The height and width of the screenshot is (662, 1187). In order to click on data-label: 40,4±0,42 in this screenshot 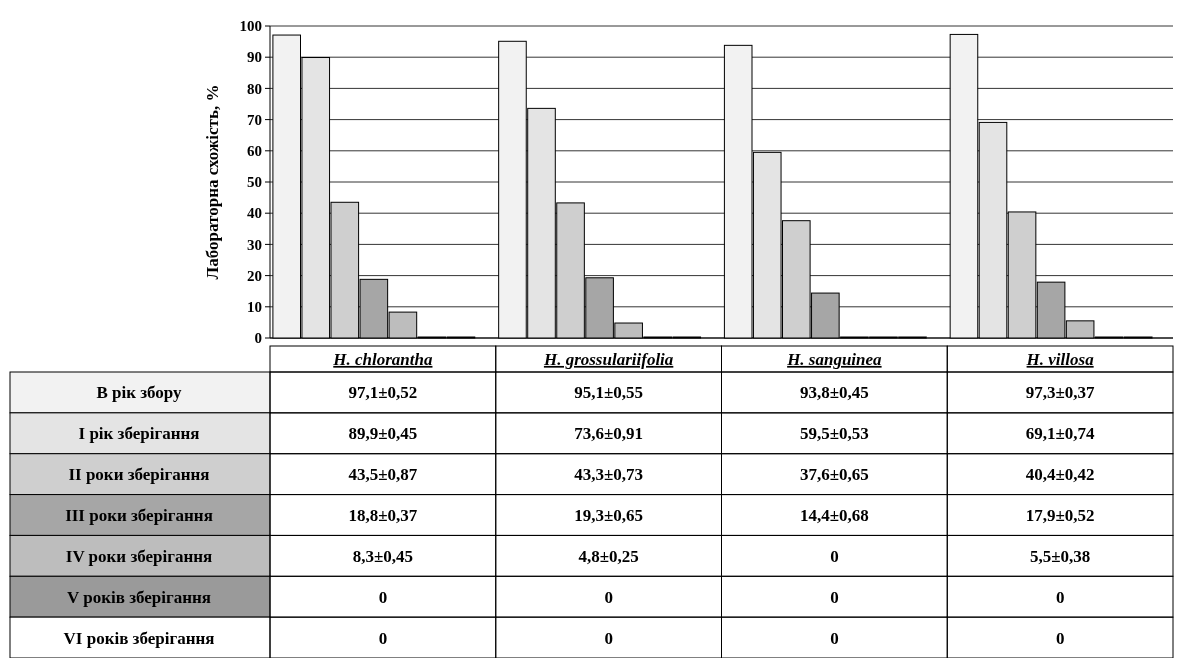, I will do `click(1060, 475)`.